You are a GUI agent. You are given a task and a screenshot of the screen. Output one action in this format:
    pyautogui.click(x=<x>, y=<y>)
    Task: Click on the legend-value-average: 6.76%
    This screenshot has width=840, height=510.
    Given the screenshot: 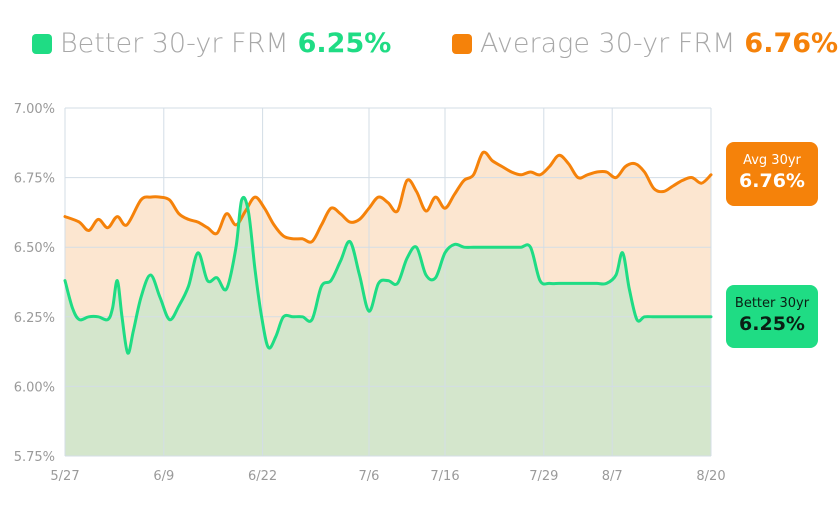 What is the action you would take?
    pyautogui.click(x=791, y=43)
    